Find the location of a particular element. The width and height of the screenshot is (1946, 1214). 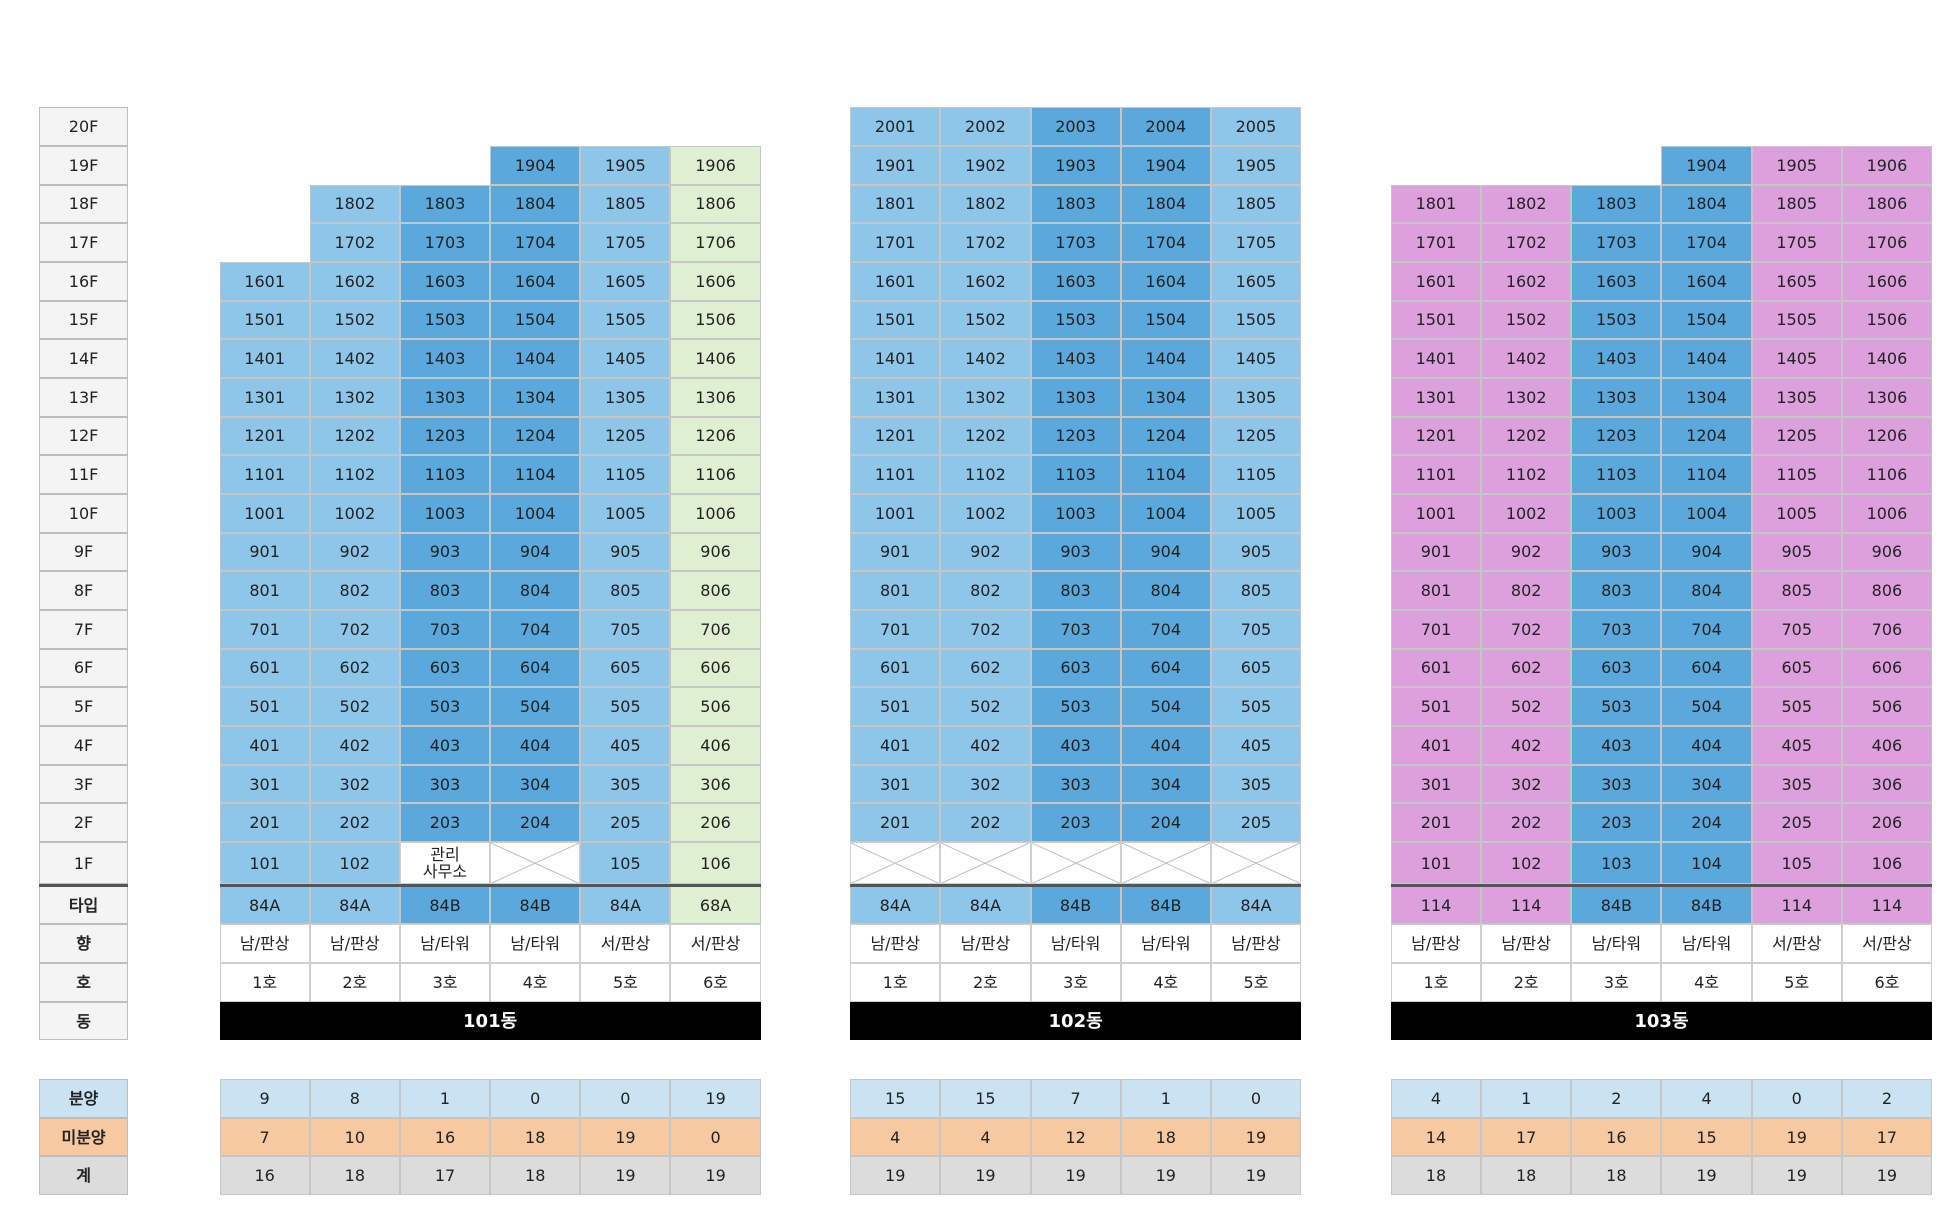

unit-cell: 305 is located at coordinates (625, 784).